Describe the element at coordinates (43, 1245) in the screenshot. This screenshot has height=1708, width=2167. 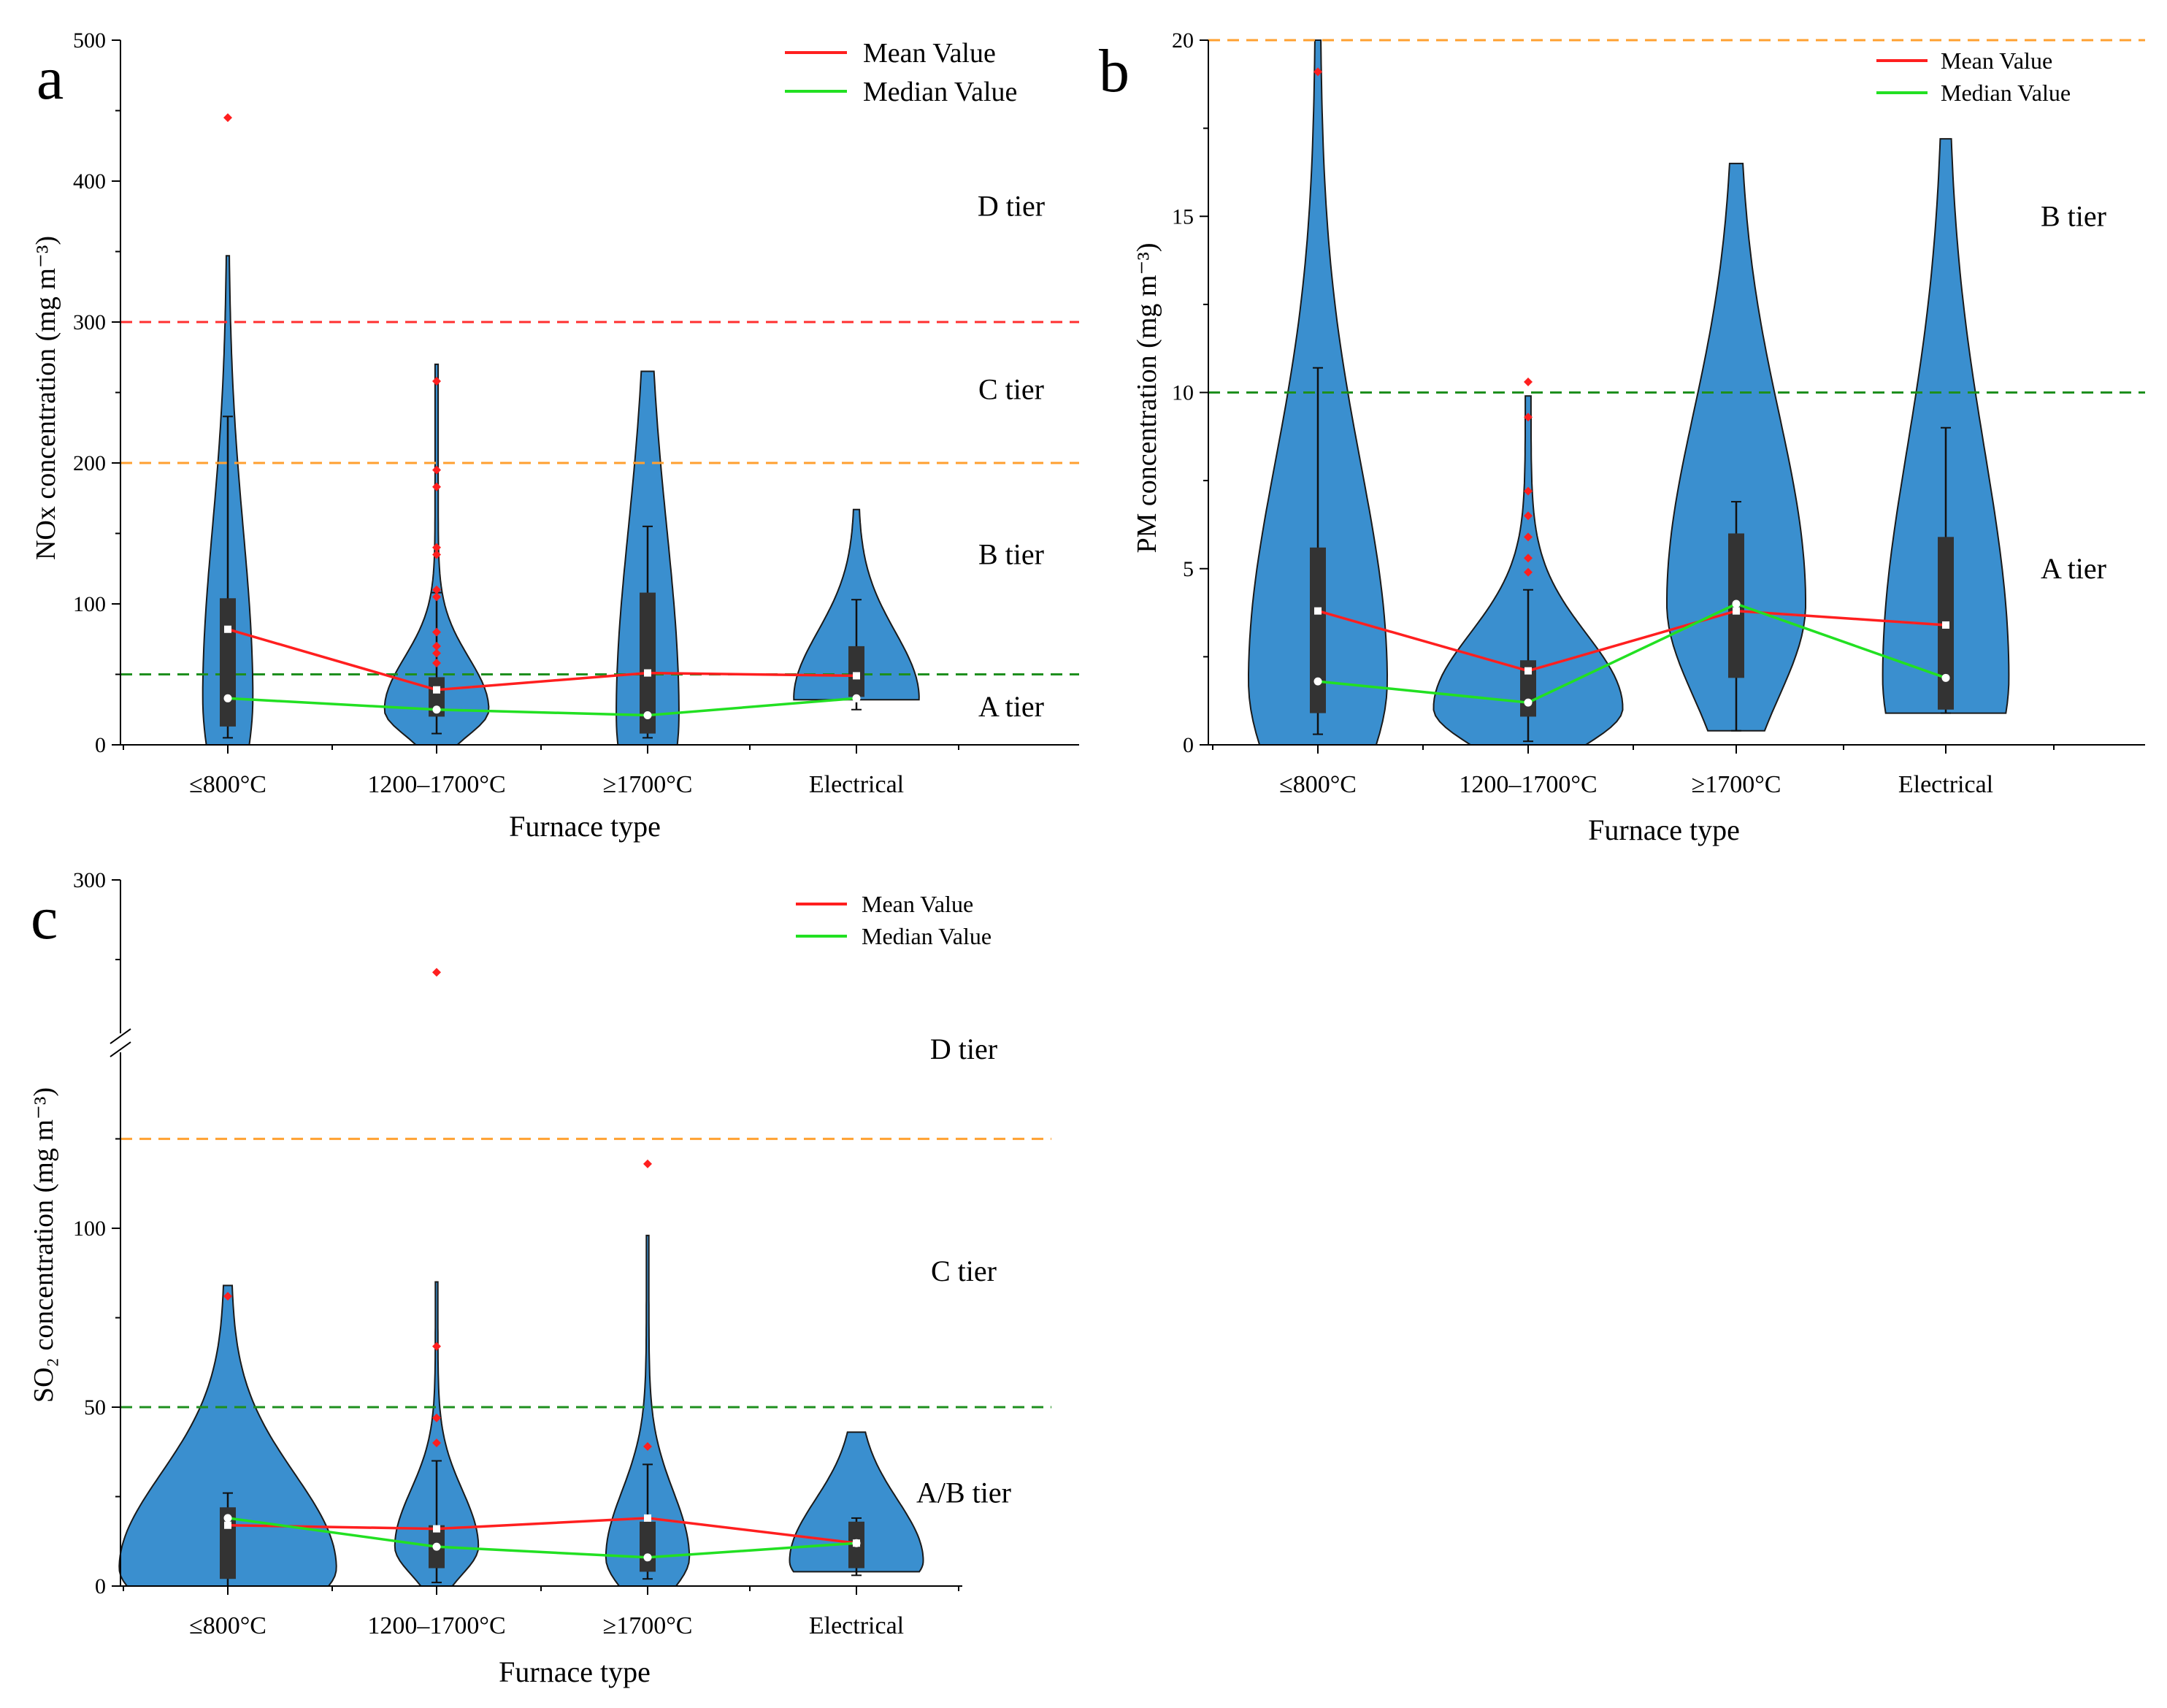
I see `panel-c-y-axis-label: SO₂ concentration (mg m⁻³)` at that location.